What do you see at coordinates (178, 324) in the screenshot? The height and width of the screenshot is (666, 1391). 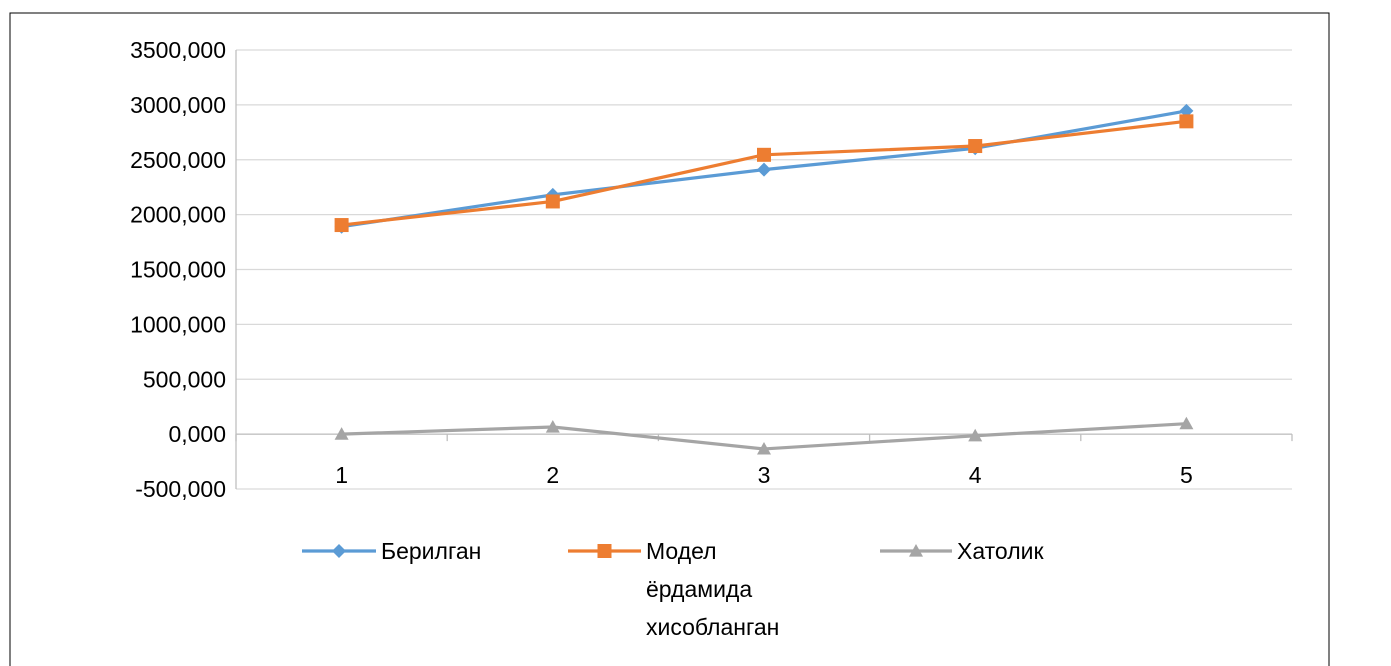 I see `y-tick-label: 1000,000` at bounding box center [178, 324].